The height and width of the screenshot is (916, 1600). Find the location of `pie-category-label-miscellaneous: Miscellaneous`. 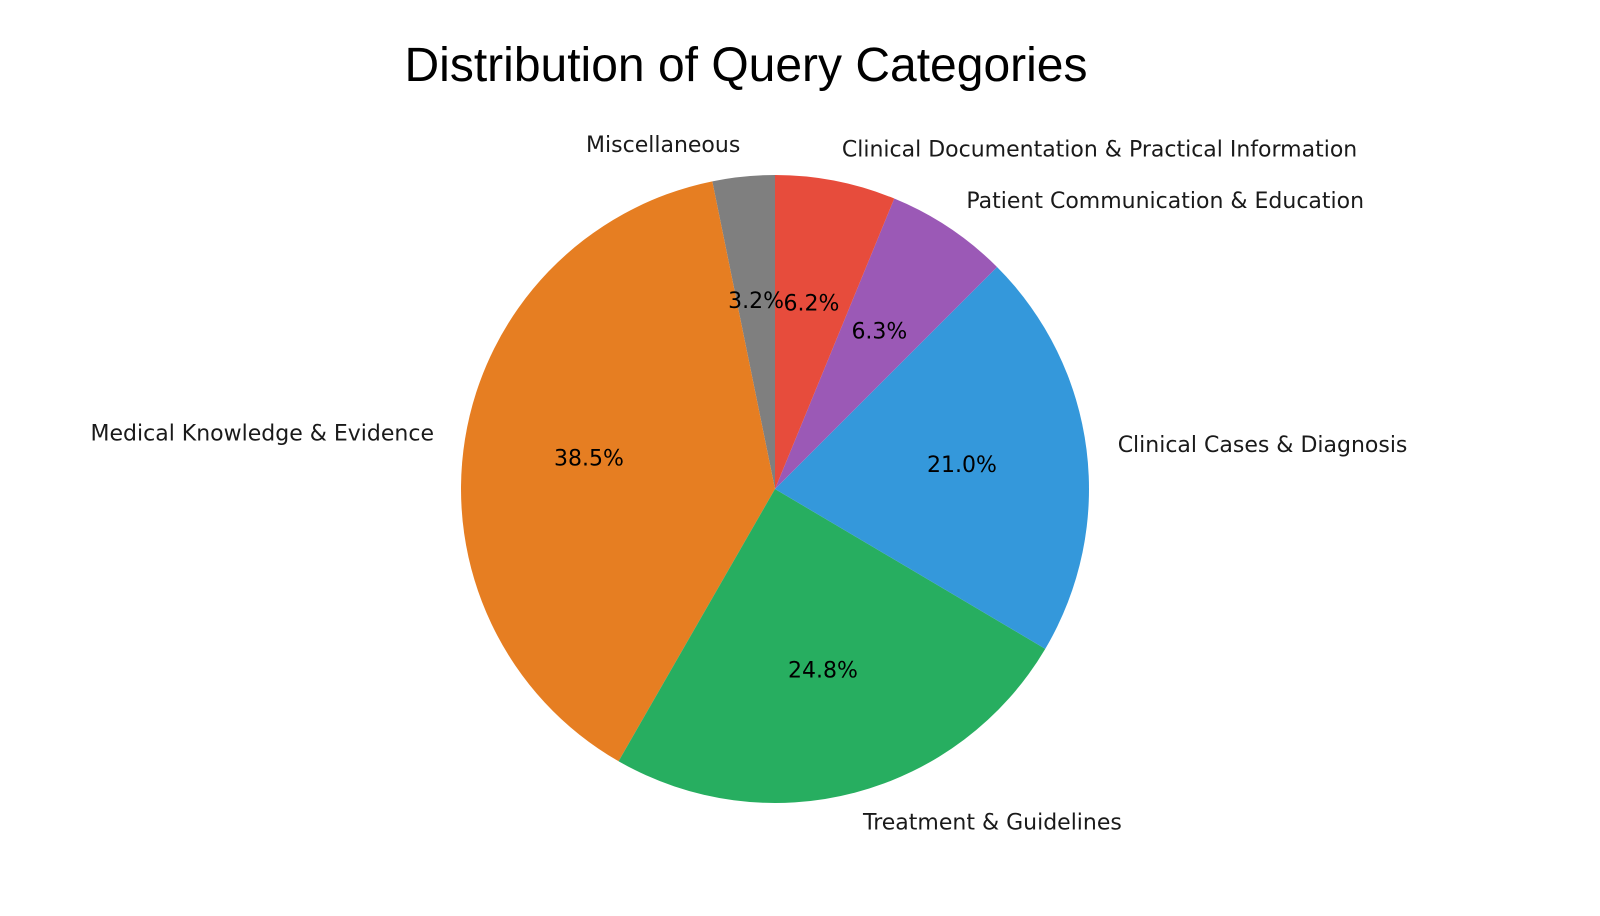

pie-category-label-miscellaneous: Miscellaneous is located at coordinates (663, 145).